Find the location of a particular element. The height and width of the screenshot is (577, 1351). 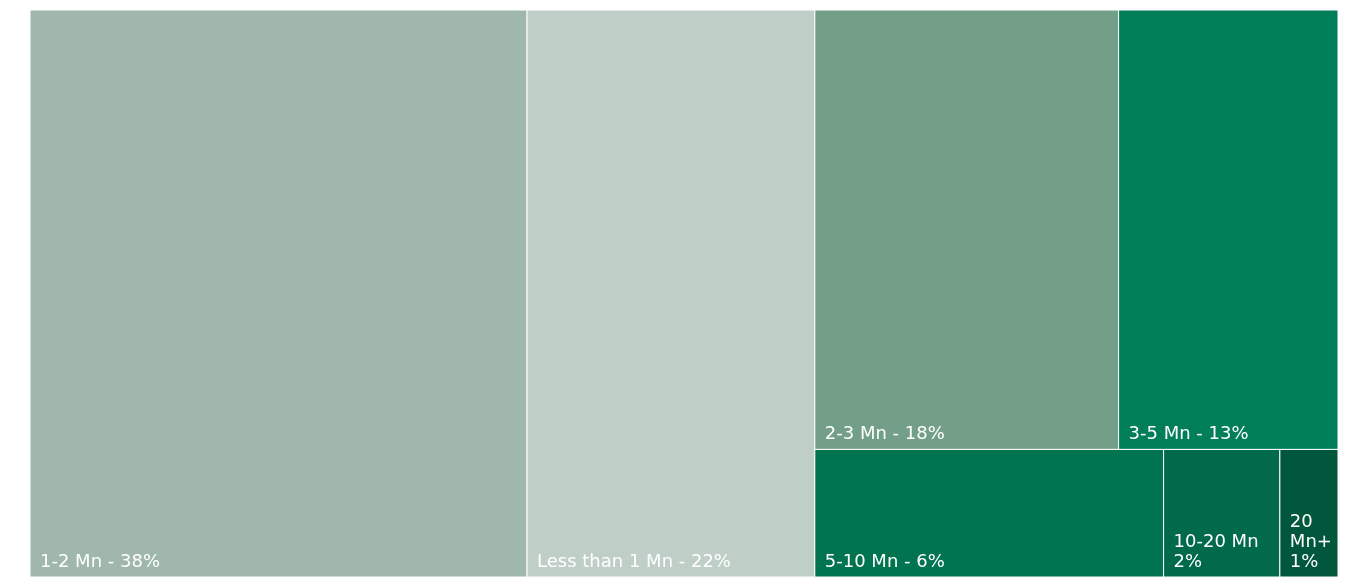

category-label: 1-2 Mn - is located at coordinates (77, 560).